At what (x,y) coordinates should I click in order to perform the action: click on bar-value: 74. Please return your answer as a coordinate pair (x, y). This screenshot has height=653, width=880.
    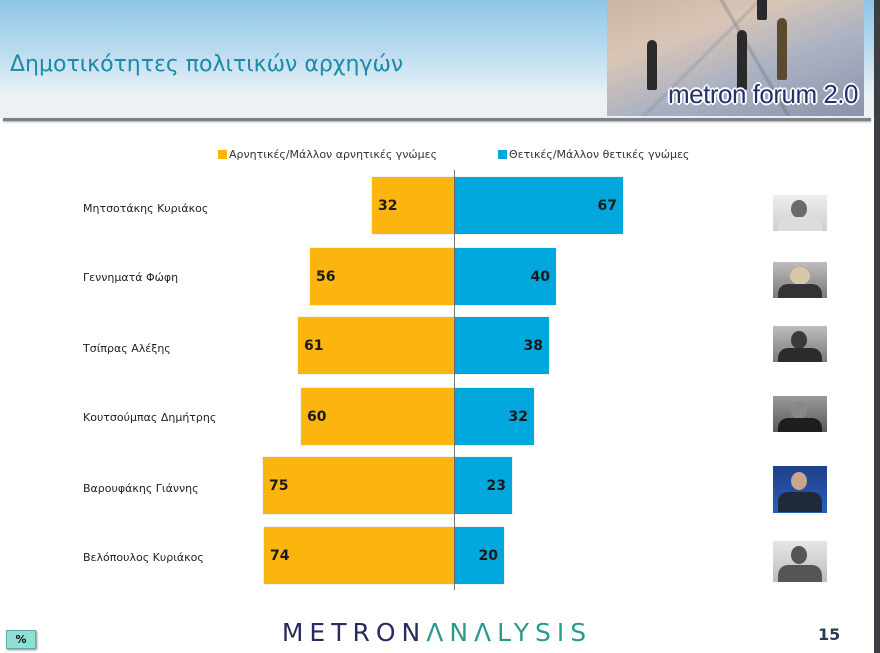
    Looking at the image, I should click on (280, 555).